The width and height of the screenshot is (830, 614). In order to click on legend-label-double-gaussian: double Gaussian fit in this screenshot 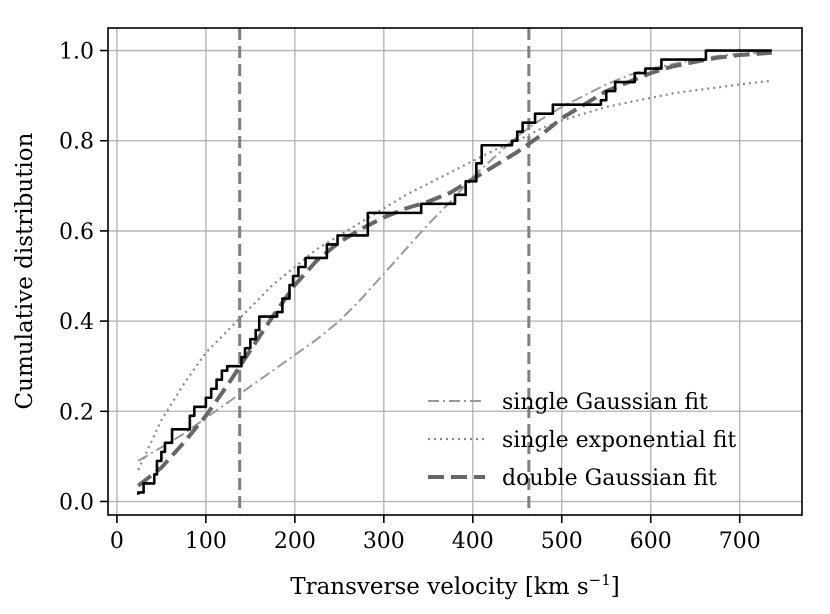, I will do `click(609, 478)`.